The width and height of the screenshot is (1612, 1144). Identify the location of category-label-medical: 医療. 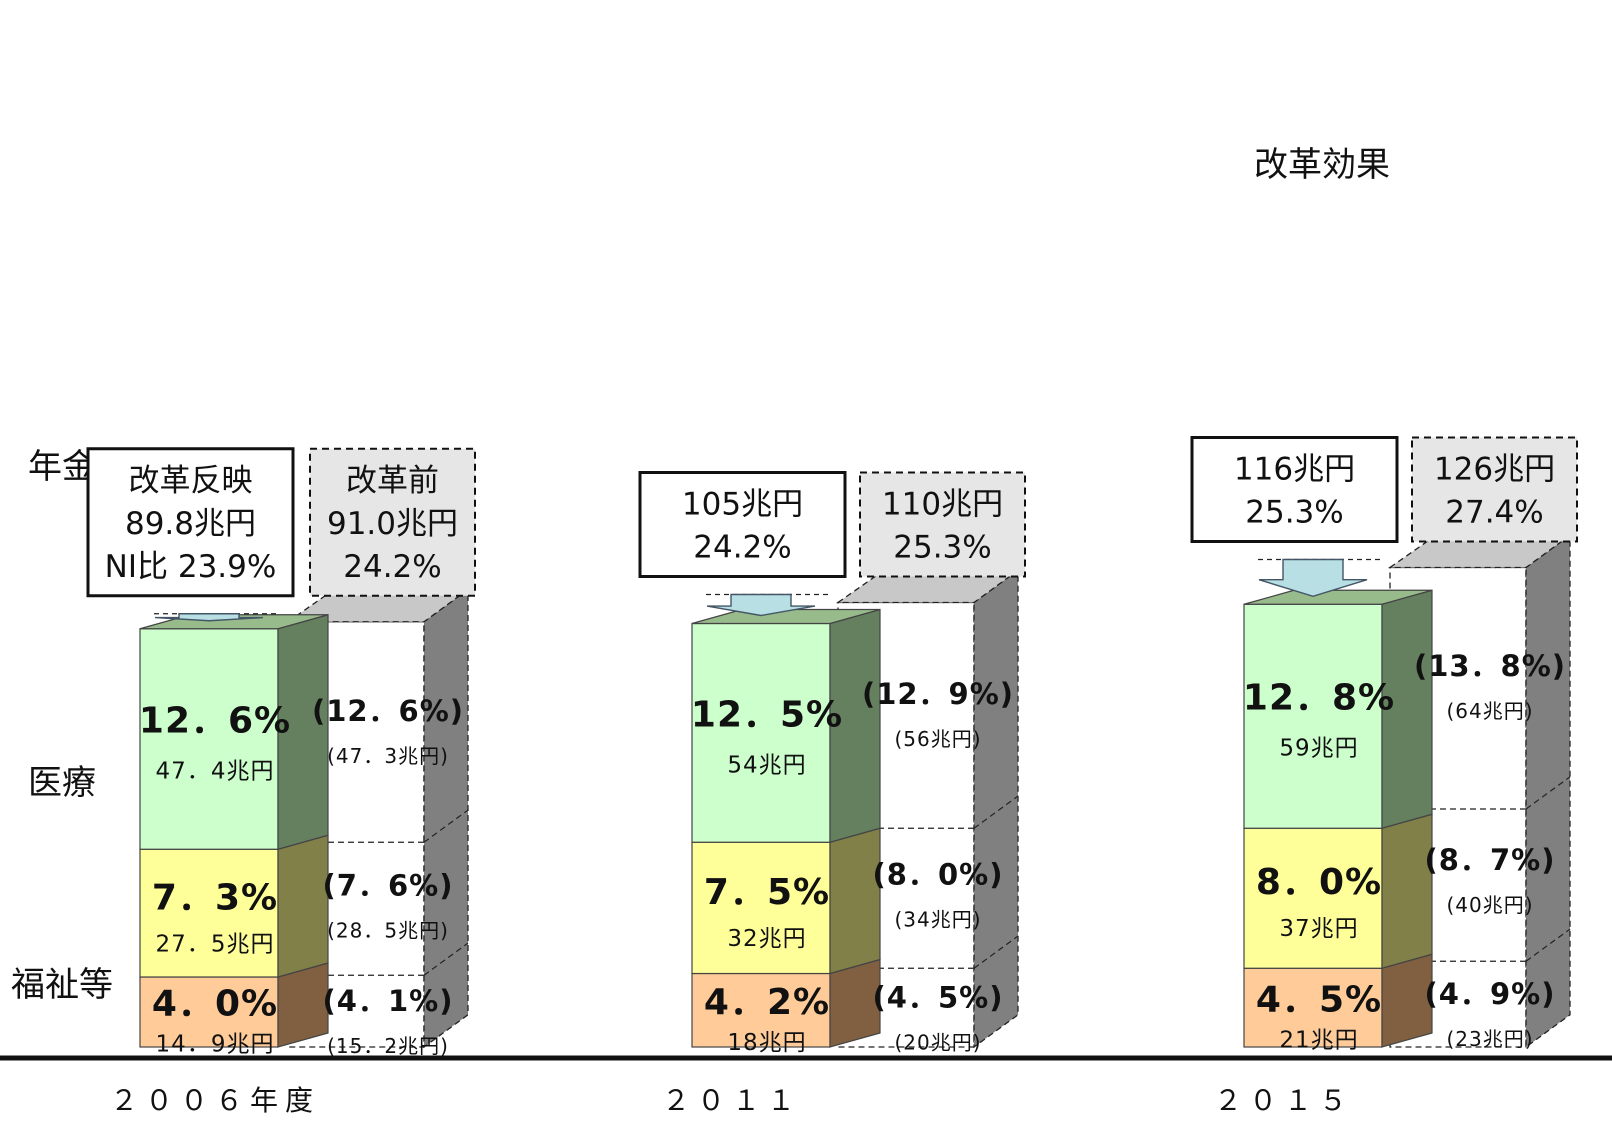
(62, 783).